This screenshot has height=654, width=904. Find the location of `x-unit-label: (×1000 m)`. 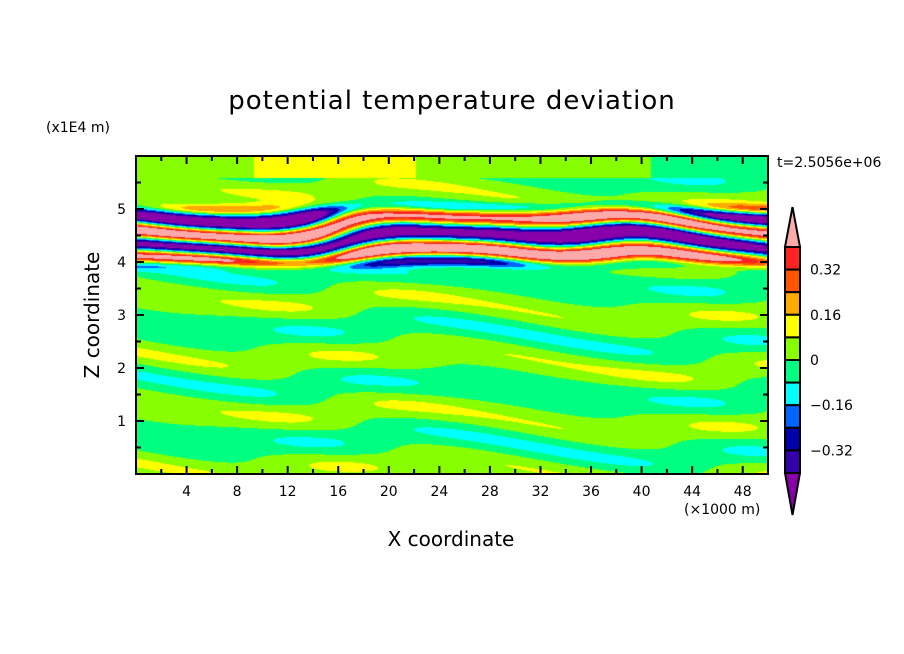

x-unit-label: (×1000 m) is located at coordinates (722, 510).